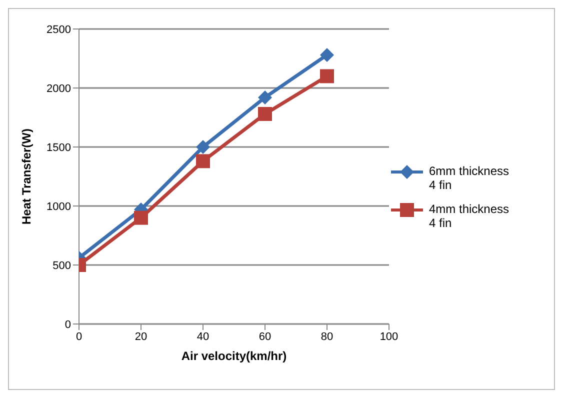  What do you see at coordinates (67, 324) in the screenshot?
I see `y-tick-label: 0` at bounding box center [67, 324].